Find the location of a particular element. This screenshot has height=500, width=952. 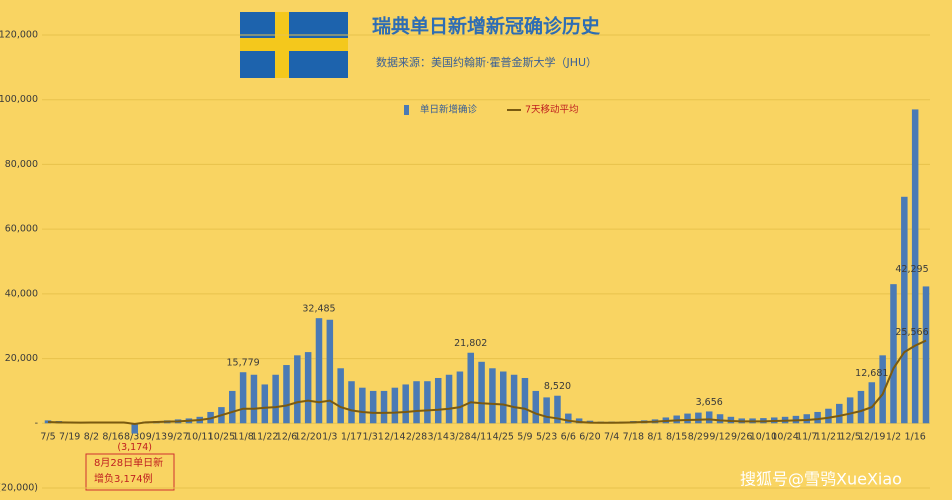

subtitle: 数据来源：美国约翰斯·霍普金斯大学（JHU） is located at coordinates (486, 62).